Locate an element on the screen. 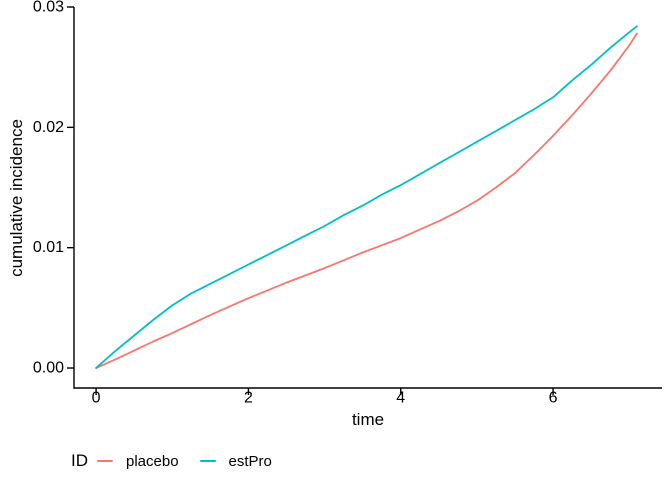 This screenshot has height=480, width=672. y-axis-title: cumulative incidence is located at coordinates (16, 198).